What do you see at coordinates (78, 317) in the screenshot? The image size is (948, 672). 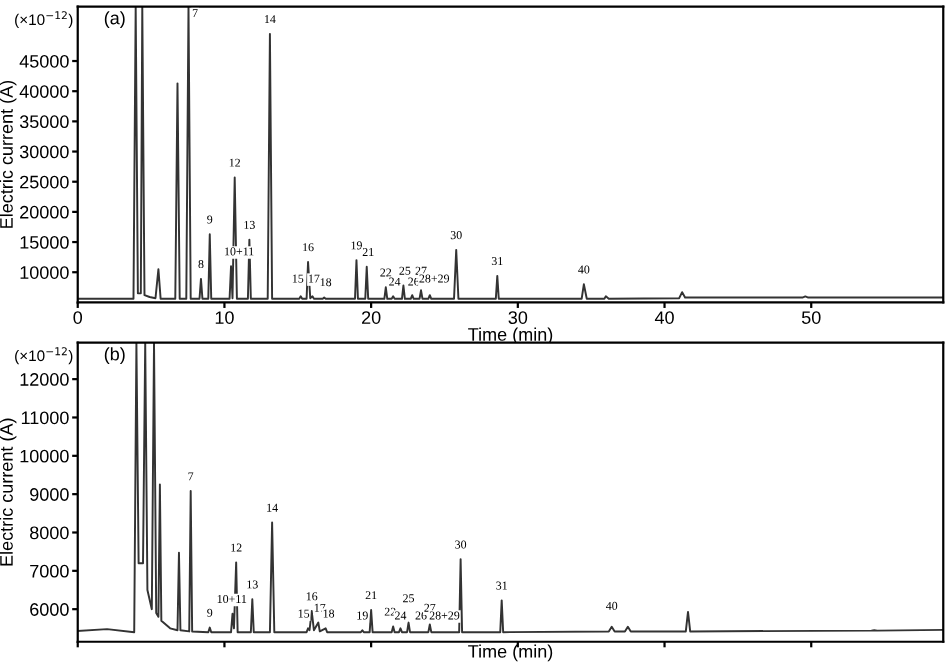 I see `x-tick-label: 0` at bounding box center [78, 317].